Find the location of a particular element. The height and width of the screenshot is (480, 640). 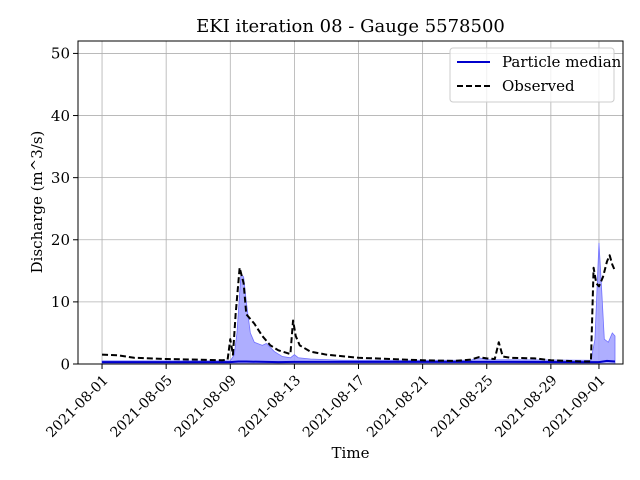

series-line-particle-median is located at coordinates (359, 361).